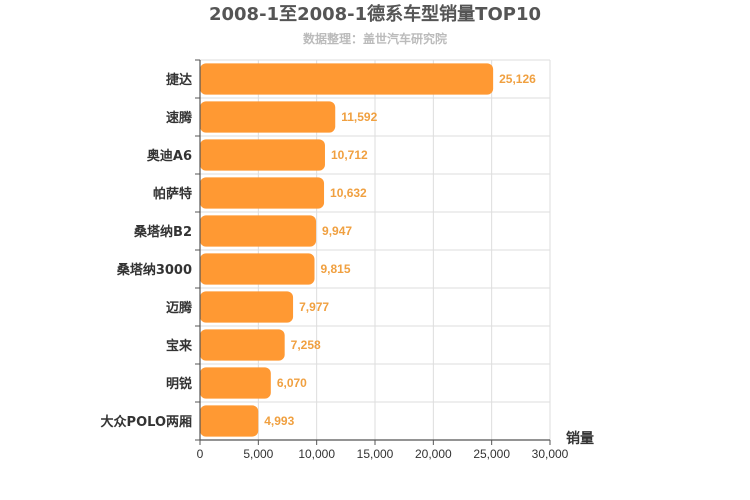 The width and height of the screenshot is (750, 500). Describe the element at coordinates (517, 79) in the screenshot. I see `data-label: 25,126` at that location.